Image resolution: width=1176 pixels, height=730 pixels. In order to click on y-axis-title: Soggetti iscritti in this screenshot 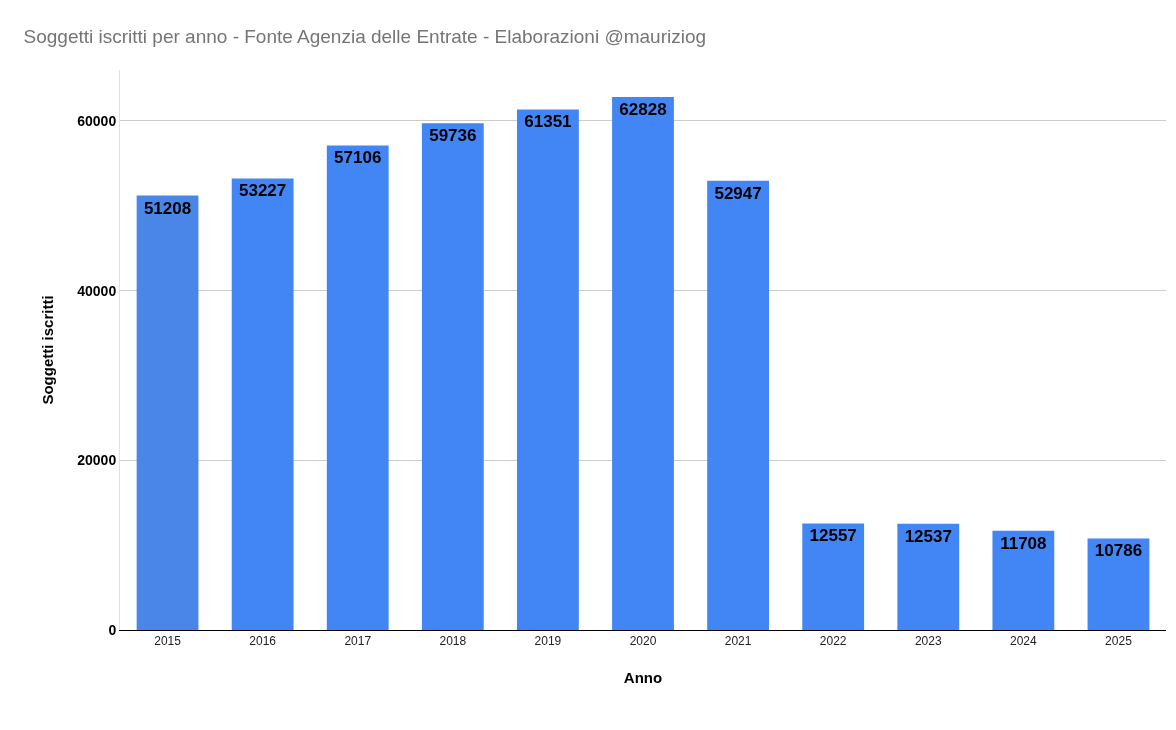, I will do `click(47, 350)`.